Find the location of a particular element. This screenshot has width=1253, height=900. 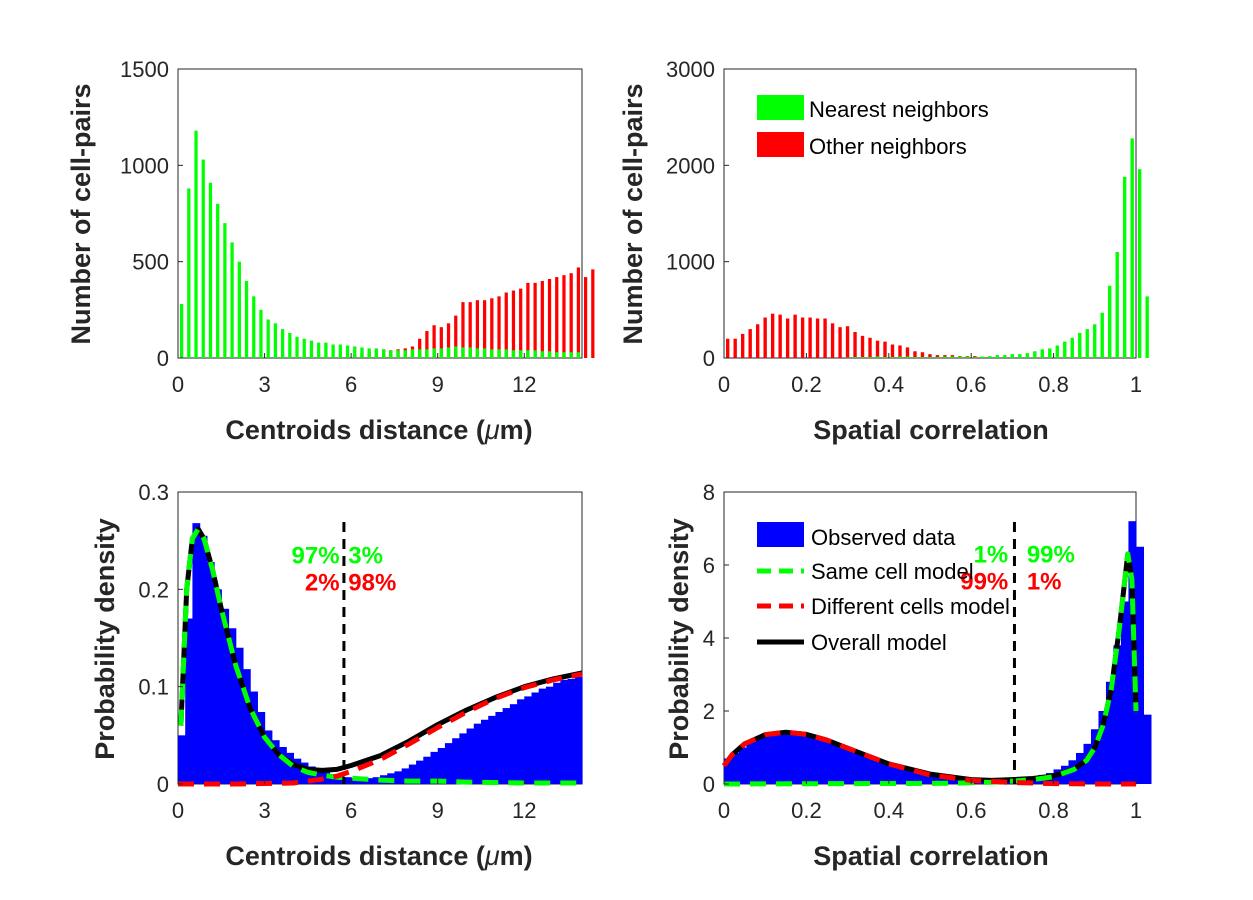

x-tick-label-top-right: 0.2 is located at coordinates (806, 384).